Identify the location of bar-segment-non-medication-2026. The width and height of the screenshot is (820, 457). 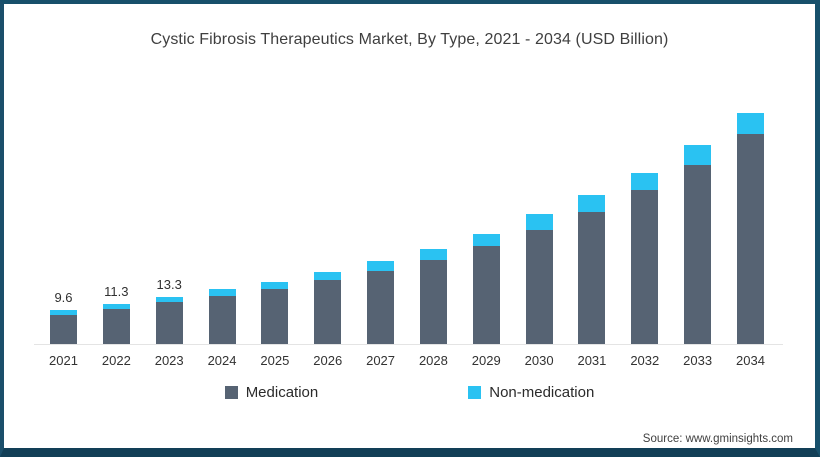
(328, 276).